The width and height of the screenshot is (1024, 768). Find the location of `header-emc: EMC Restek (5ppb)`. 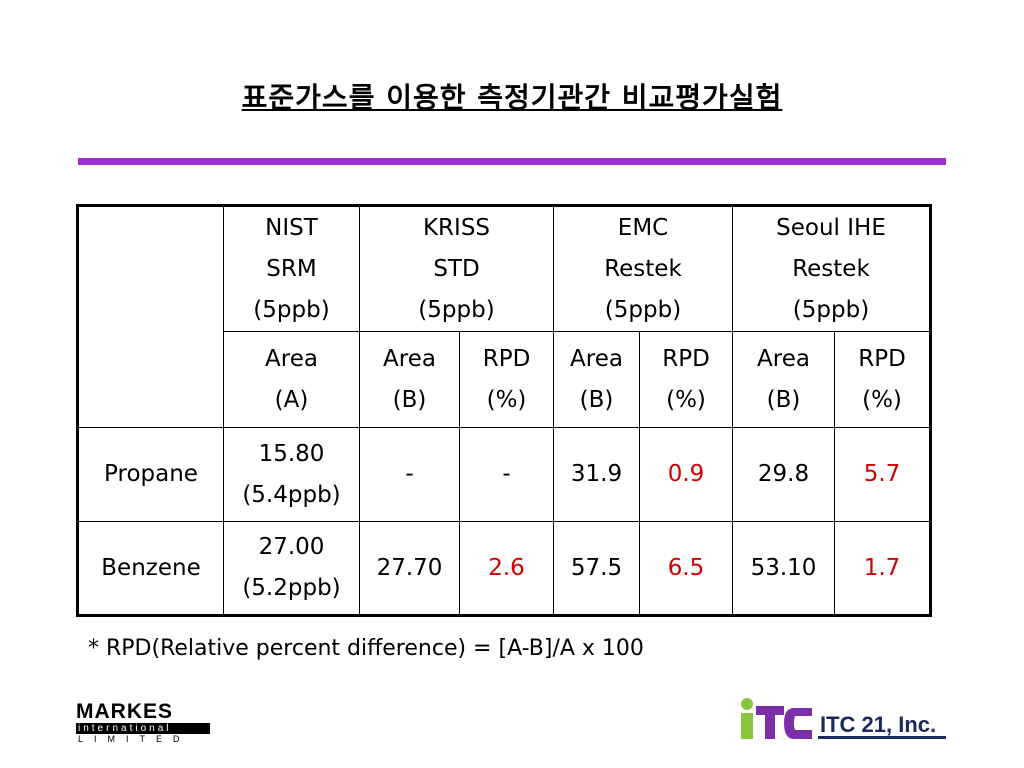

header-emc: EMC Restek (5ppb) is located at coordinates (643, 268).